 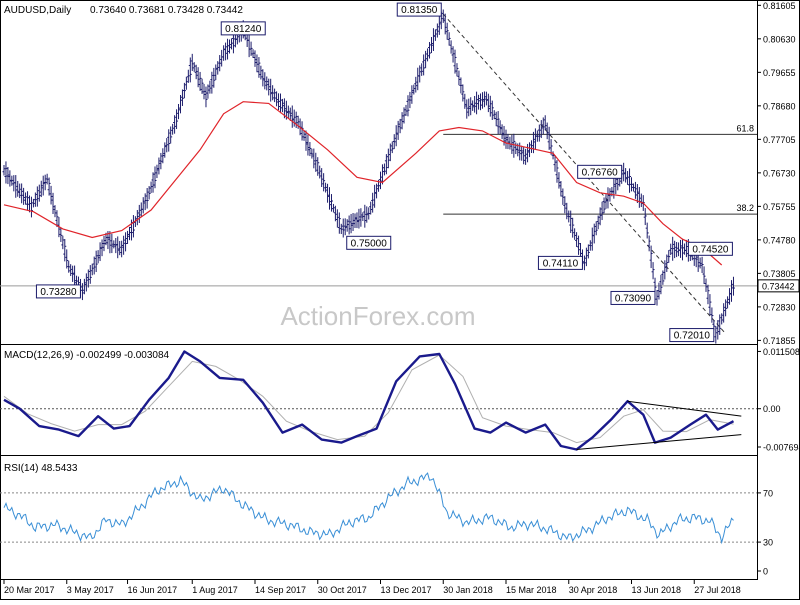 I want to click on macd-y-tick-label: 0.011508, so click(x=781, y=352).